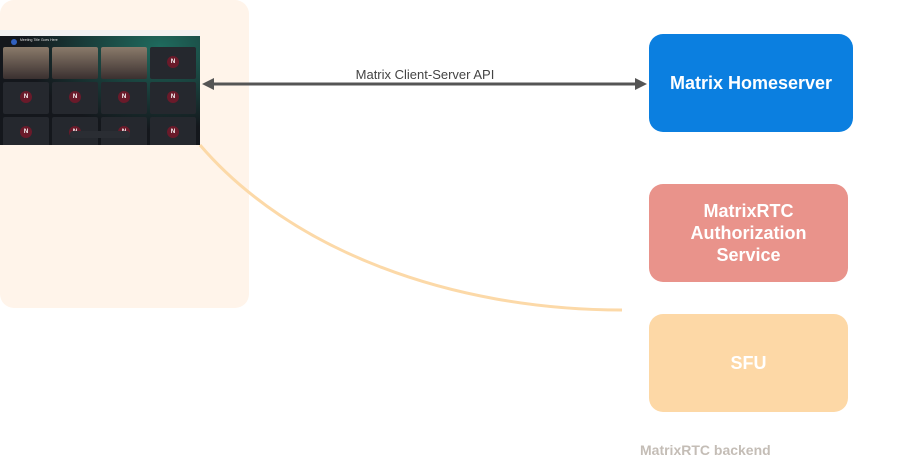 This screenshot has width=909, height=466. I want to click on call-controls, so click(100, 134).